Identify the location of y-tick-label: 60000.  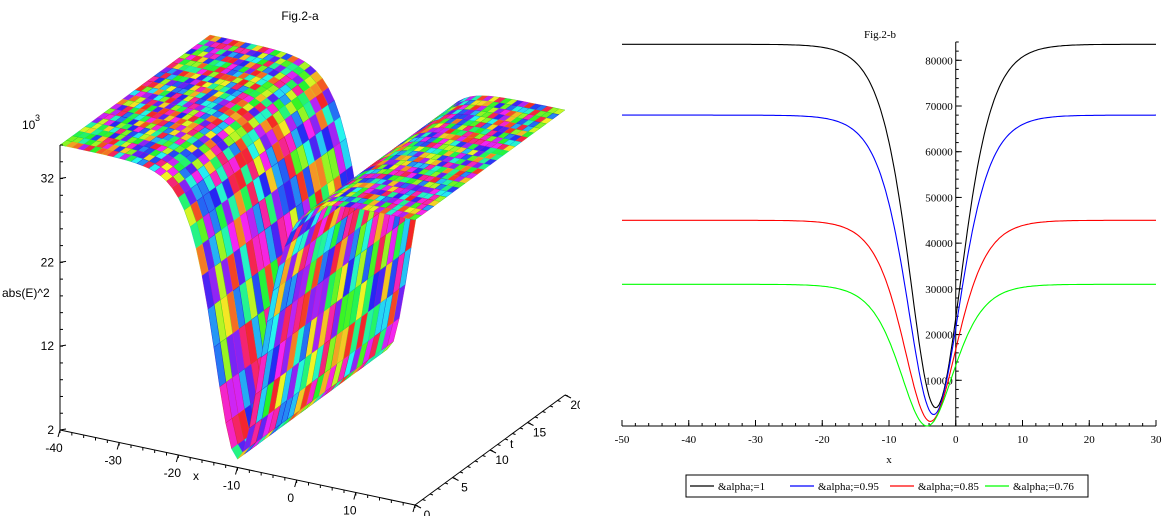
(939, 153).